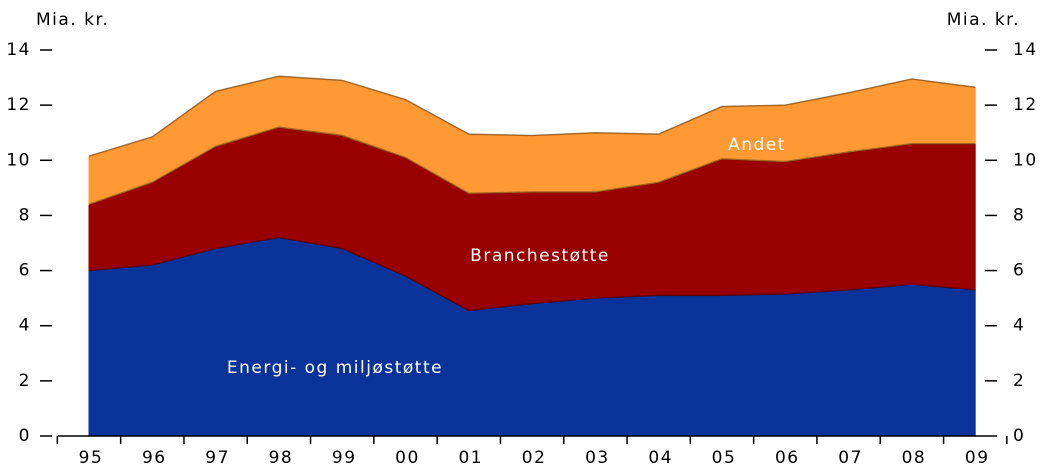 The height and width of the screenshot is (466, 1052). What do you see at coordinates (25, 271) in the screenshot?
I see `y-tick-label: 6` at bounding box center [25, 271].